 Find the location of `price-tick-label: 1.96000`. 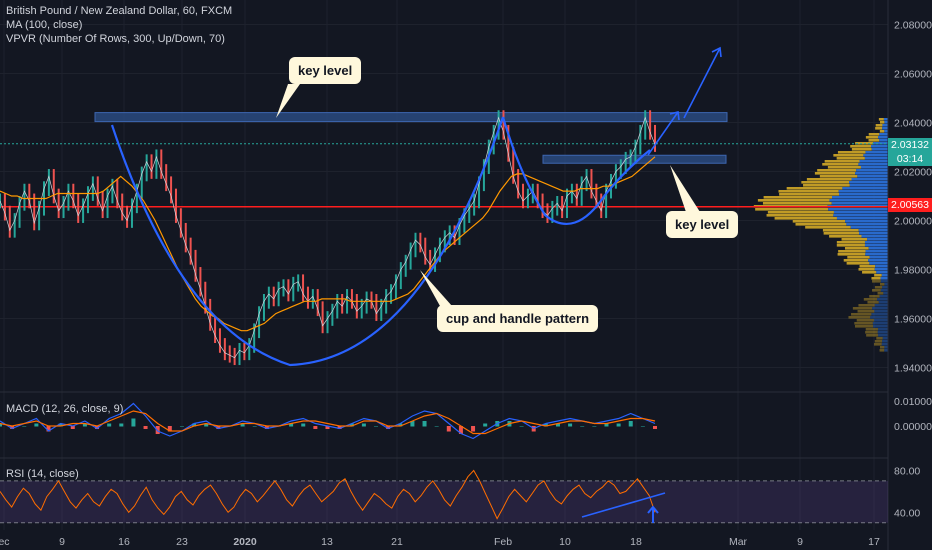

price-tick-label: 1.96000 is located at coordinates (913, 320).